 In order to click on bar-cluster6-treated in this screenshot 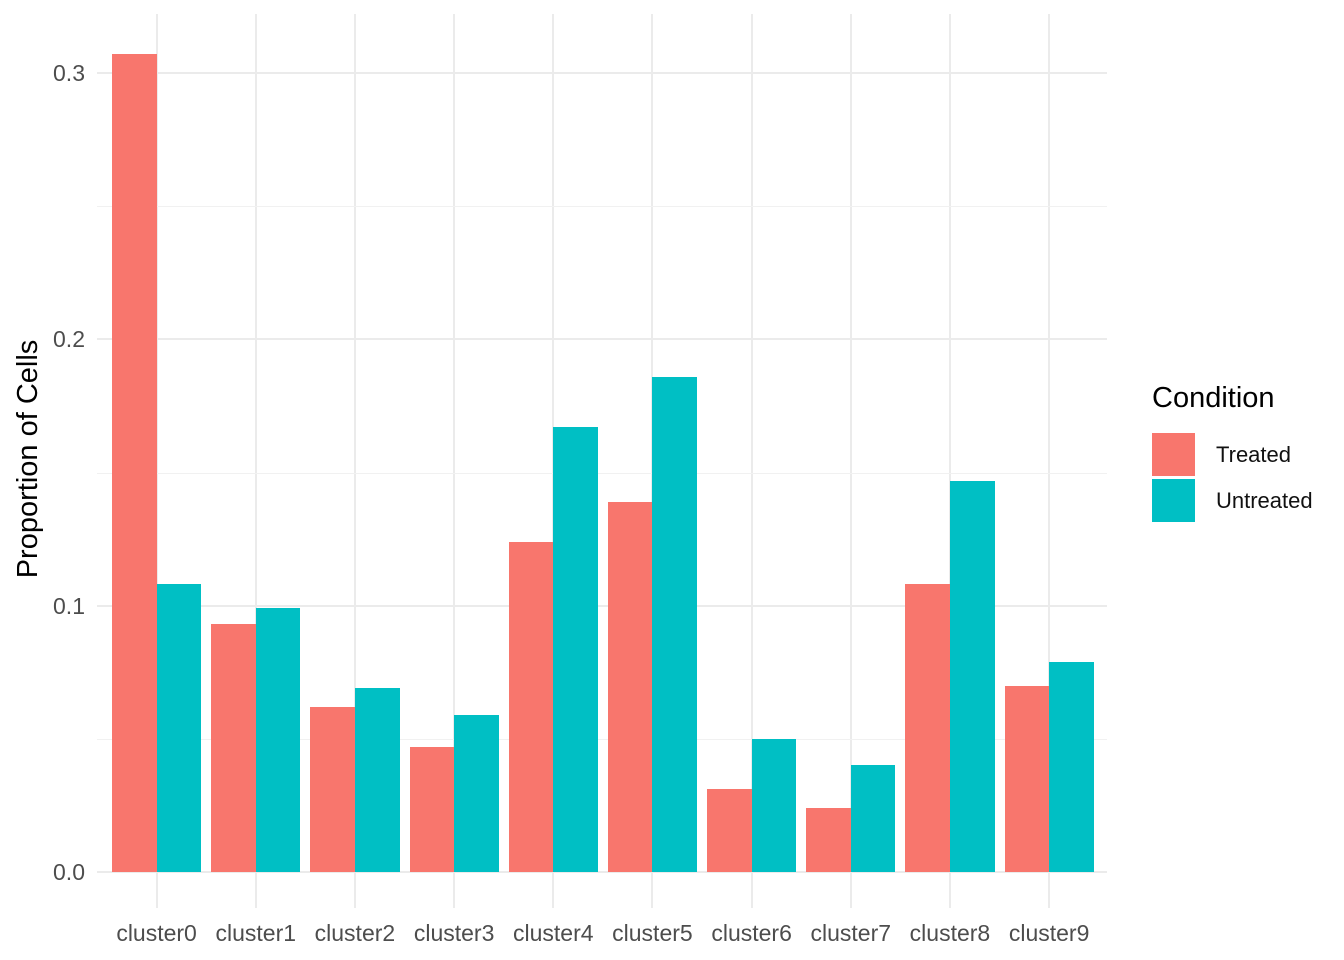, I will do `click(729, 830)`.